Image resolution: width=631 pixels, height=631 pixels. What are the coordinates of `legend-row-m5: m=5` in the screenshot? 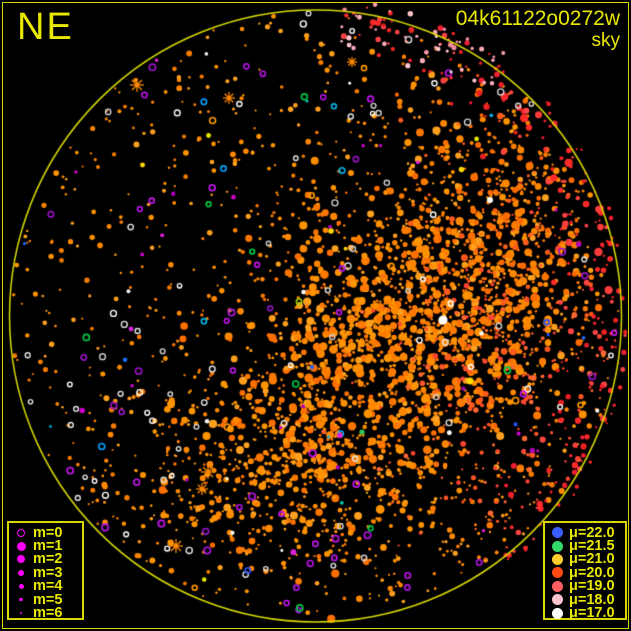 It's located at (45, 599).